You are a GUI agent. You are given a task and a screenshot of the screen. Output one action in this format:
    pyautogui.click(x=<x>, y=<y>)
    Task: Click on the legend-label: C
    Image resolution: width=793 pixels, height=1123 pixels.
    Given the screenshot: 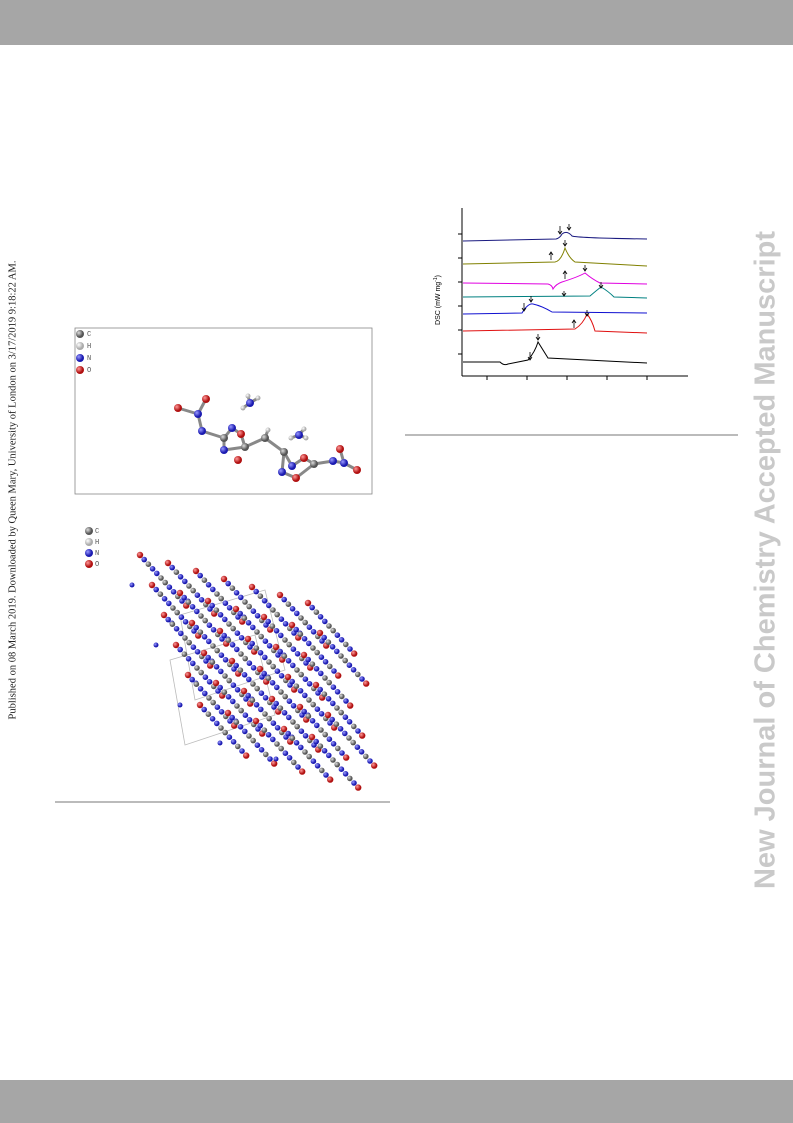 What is the action you would take?
    pyautogui.click(x=97, y=532)
    